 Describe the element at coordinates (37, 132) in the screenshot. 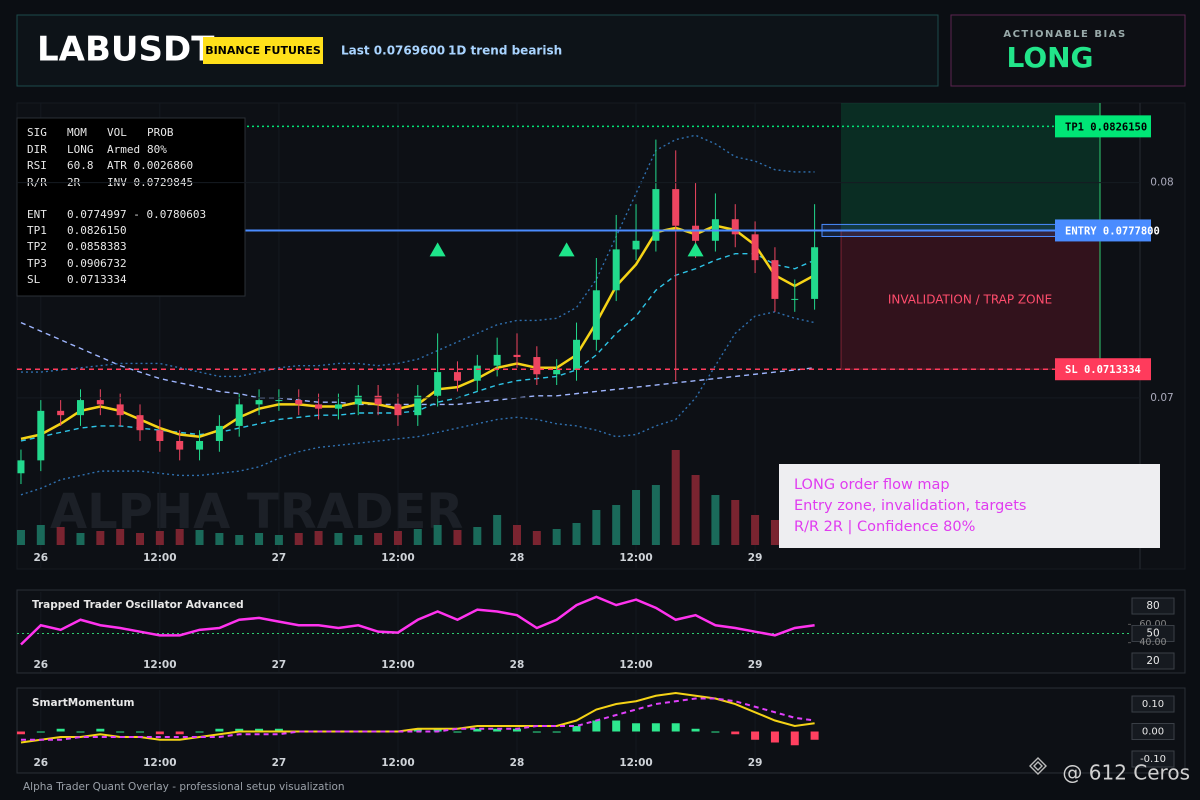

I see `info-cell: SIG` at that location.